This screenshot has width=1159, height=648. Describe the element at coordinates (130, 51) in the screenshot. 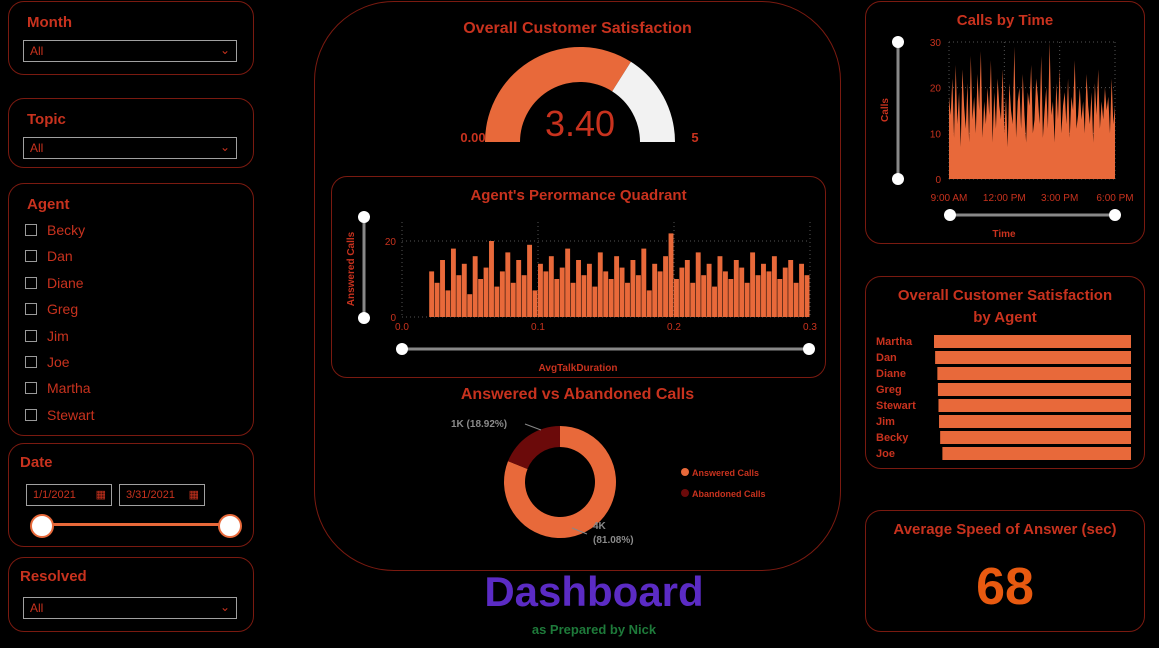

I see `month-dropdown: All ⌄` at that location.